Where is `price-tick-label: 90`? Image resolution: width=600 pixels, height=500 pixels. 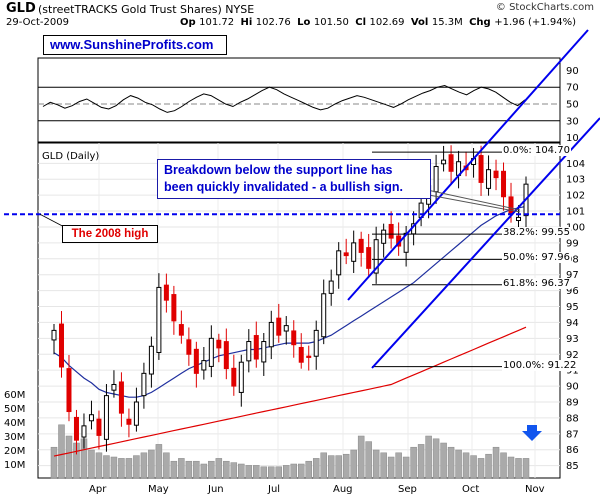
price-tick-label: 90 is located at coordinates (572, 387).